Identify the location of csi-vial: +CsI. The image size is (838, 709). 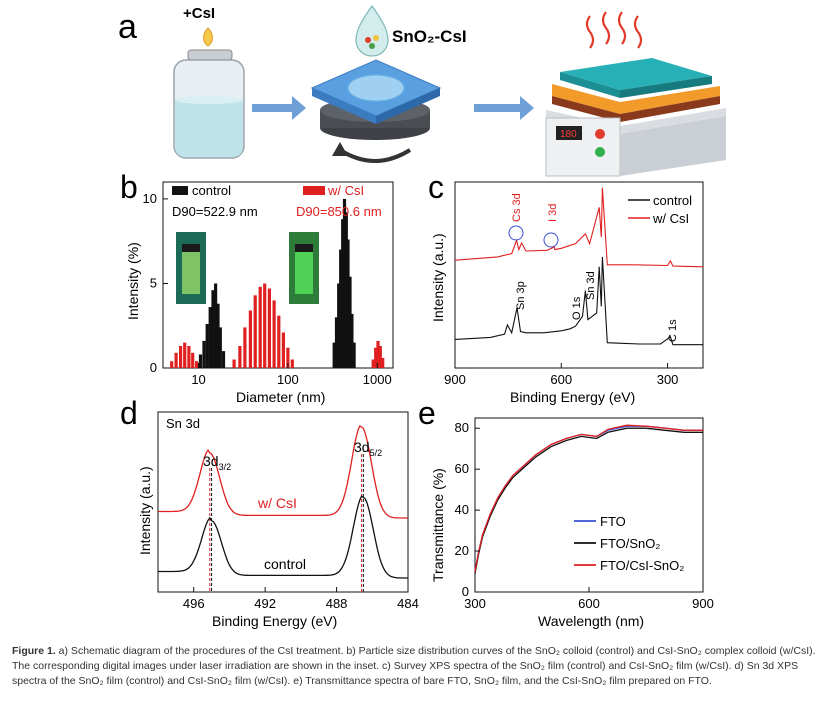
(209, 82).